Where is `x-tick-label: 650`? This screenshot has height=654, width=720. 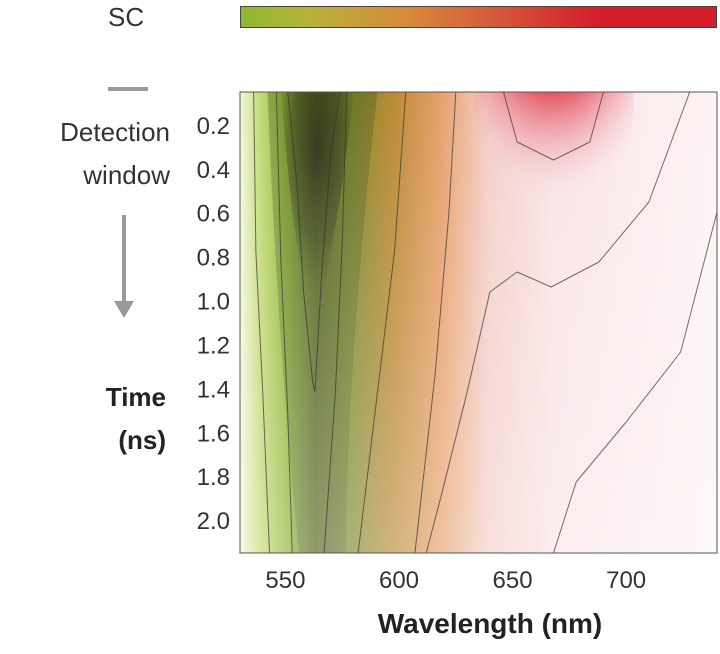
x-tick-label: 650 is located at coordinates (513, 580).